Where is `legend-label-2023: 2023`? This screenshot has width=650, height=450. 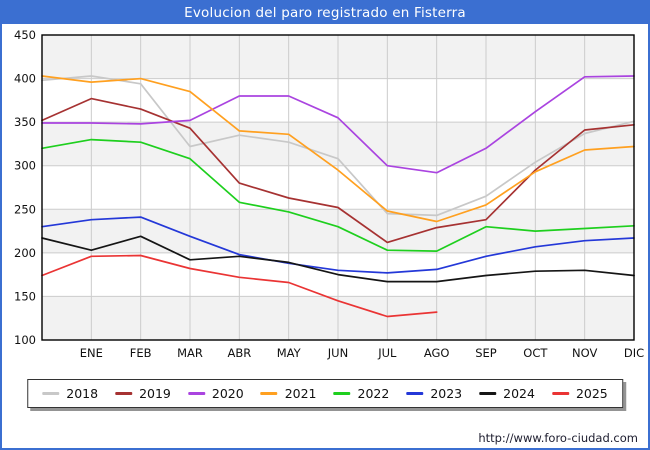 legend-label-2023: 2023 is located at coordinates (446, 393).